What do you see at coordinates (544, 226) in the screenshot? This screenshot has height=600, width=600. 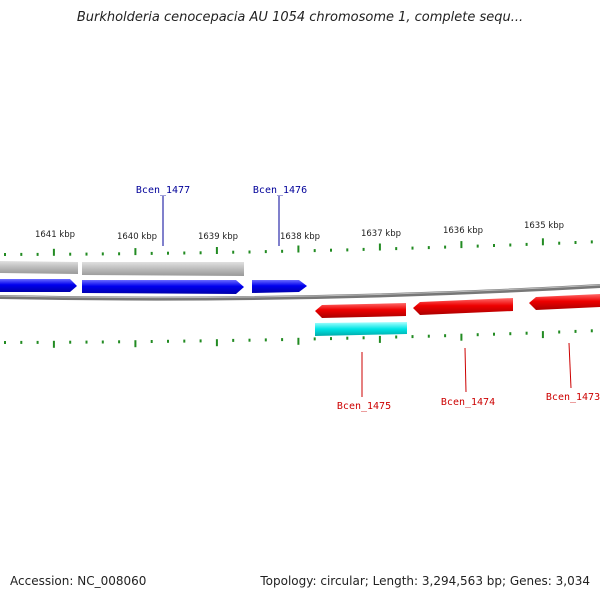 I see `tick-label: 1635 kbp` at bounding box center [544, 226].